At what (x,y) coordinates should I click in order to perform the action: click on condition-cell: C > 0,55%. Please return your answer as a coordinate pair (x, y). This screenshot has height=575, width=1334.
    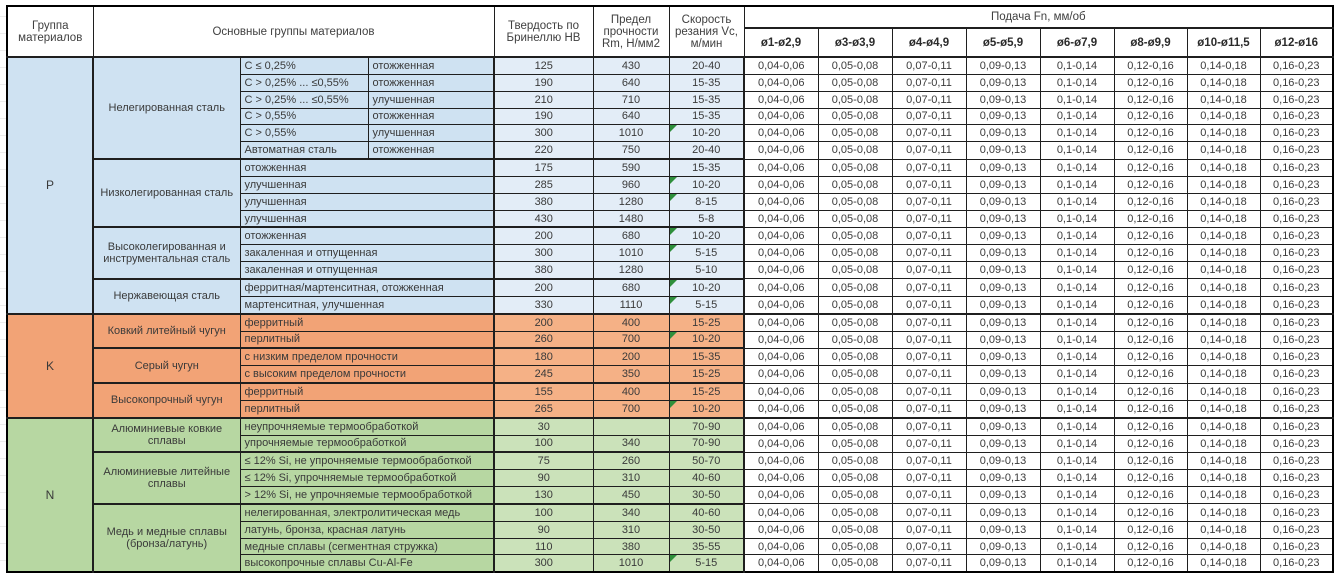
    Looking at the image, I should click on (304, 133).